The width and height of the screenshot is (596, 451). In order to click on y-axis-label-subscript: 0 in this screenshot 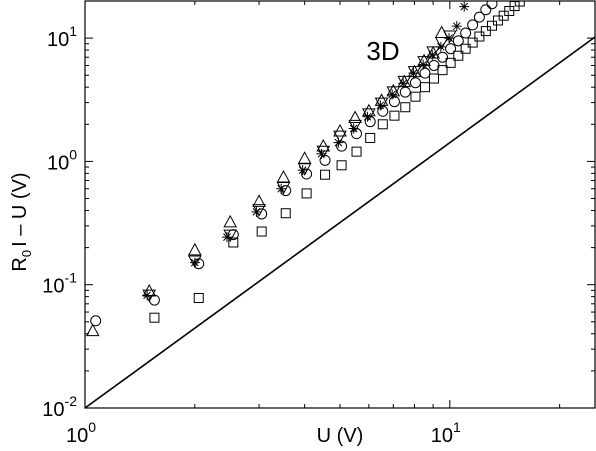, I will do `click(26, 253)`.